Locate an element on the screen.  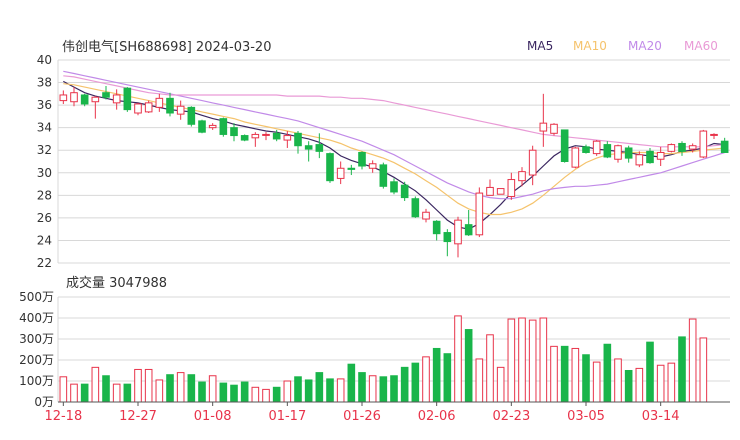
price-tick-label: 30 is located at coordinates (44, 173).